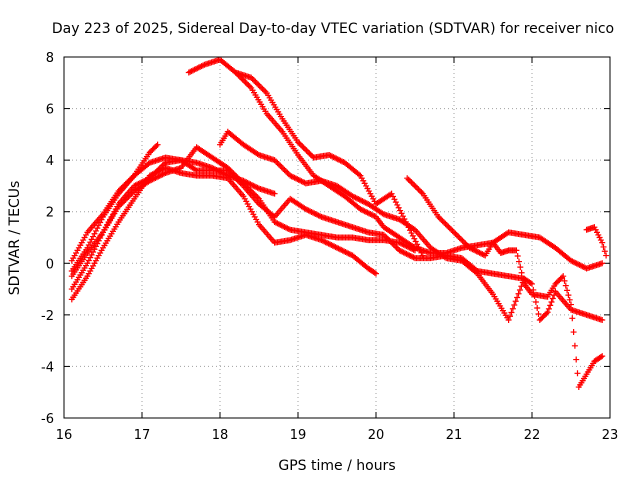 This screenshot has width=640, height=480. What do you see at coordinates (64, 435) in the screenshot?
I see `x-tick-label: 16` at bounding box center [64, 435].